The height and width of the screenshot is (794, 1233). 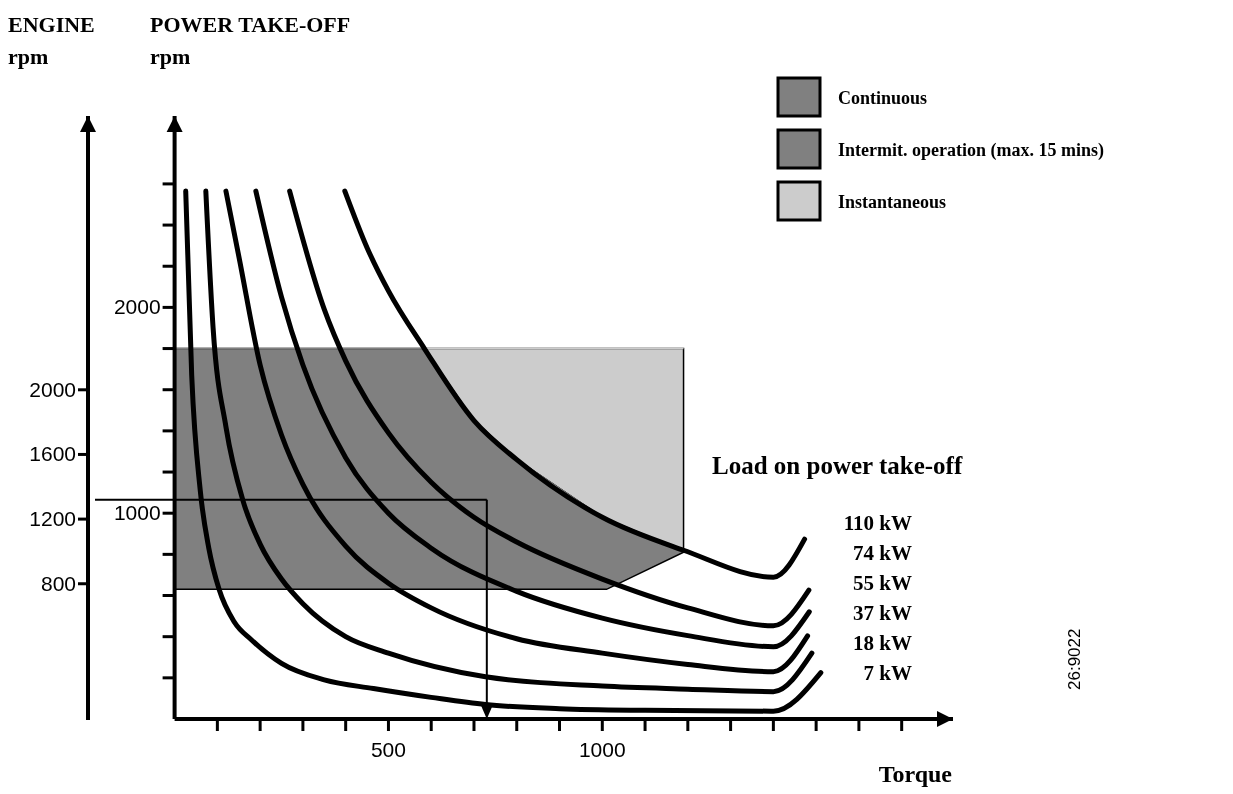 What do you see at coordinates (882, 583) in the screenshot?
I see `text: 55 kW` at bounding box center [882, 583].